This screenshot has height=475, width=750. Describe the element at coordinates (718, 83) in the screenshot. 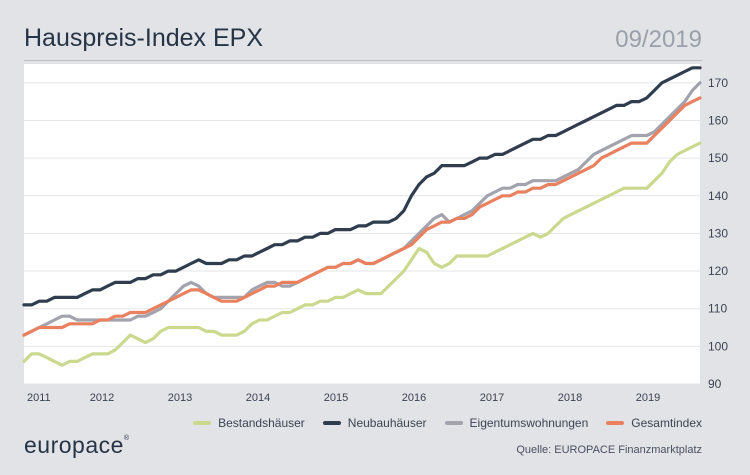

I see `y-tick-label-170: 170` at that location.